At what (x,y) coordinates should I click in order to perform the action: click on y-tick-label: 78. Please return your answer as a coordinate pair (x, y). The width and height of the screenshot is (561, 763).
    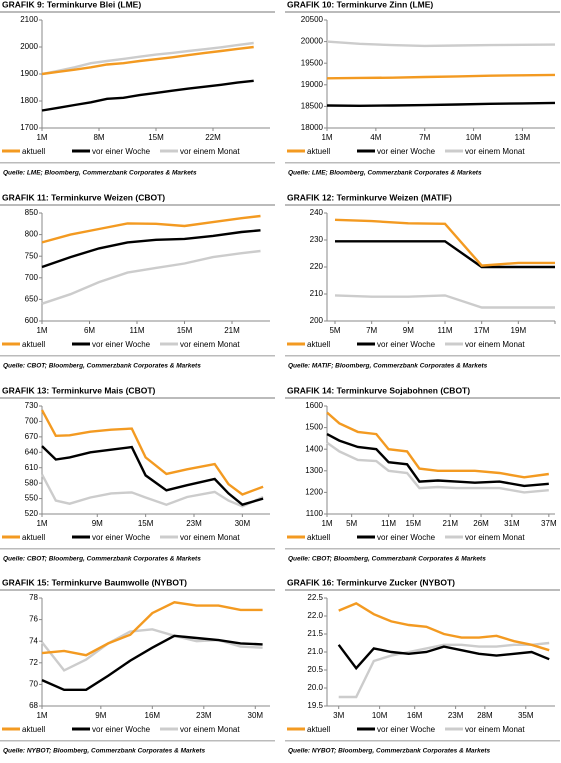
    Looking at the image, I should click on (33, 597).